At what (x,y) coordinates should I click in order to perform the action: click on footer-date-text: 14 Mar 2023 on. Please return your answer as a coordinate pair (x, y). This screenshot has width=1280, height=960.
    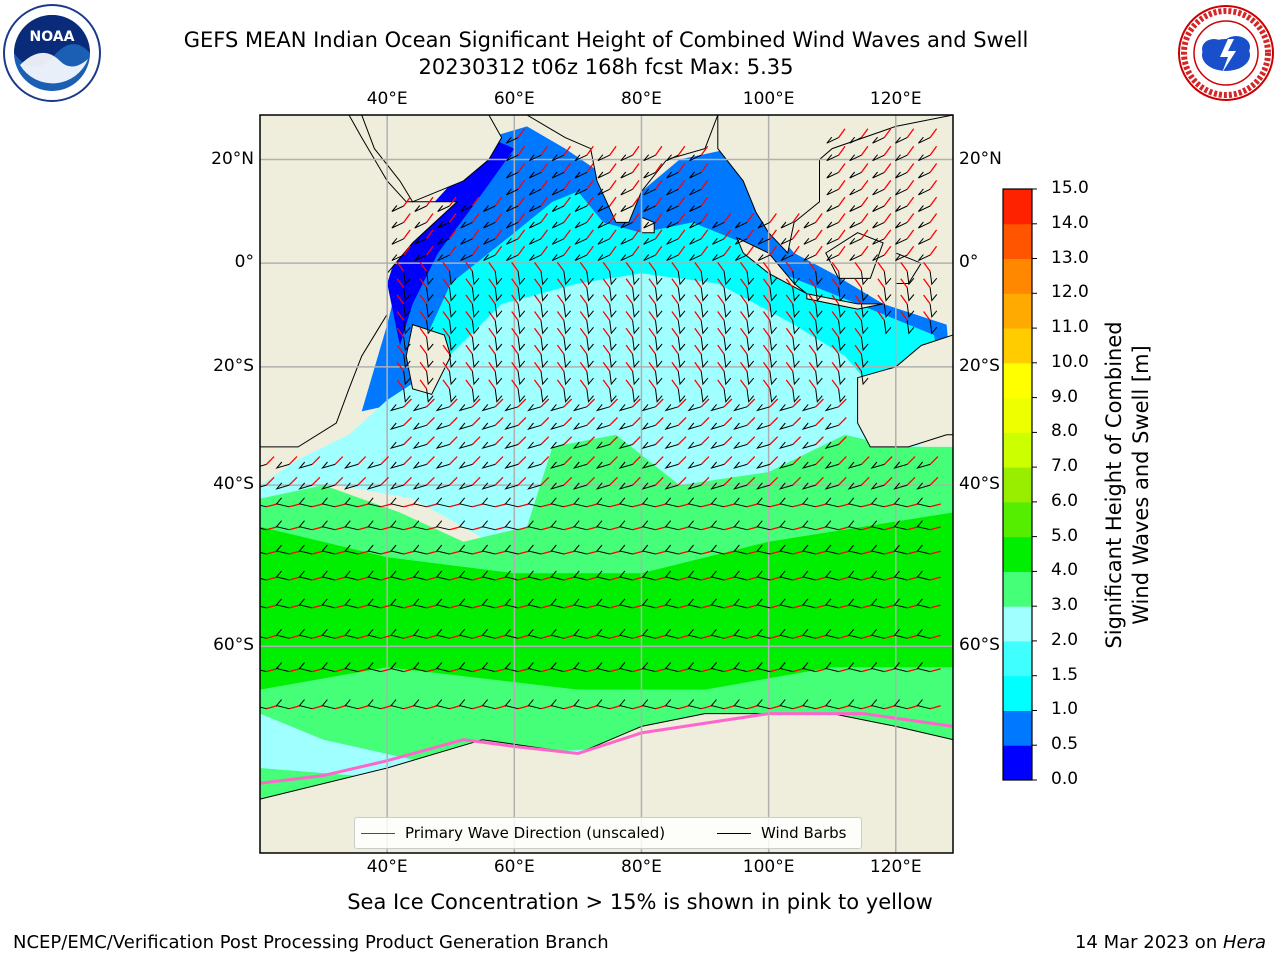
    Looking at the image, I should click on (1148, 942).